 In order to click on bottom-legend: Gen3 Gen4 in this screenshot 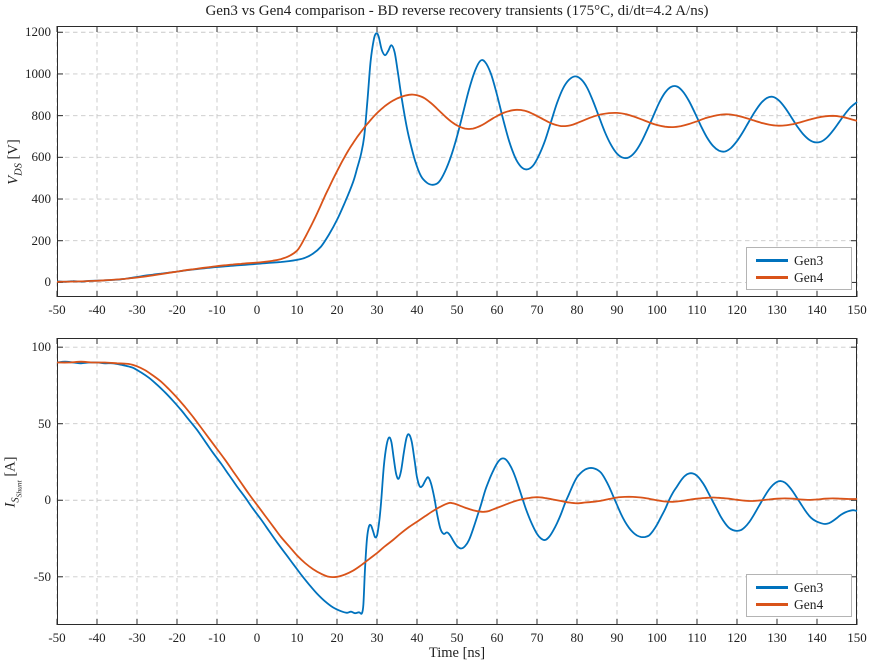, I will do `click(799, 595)`.